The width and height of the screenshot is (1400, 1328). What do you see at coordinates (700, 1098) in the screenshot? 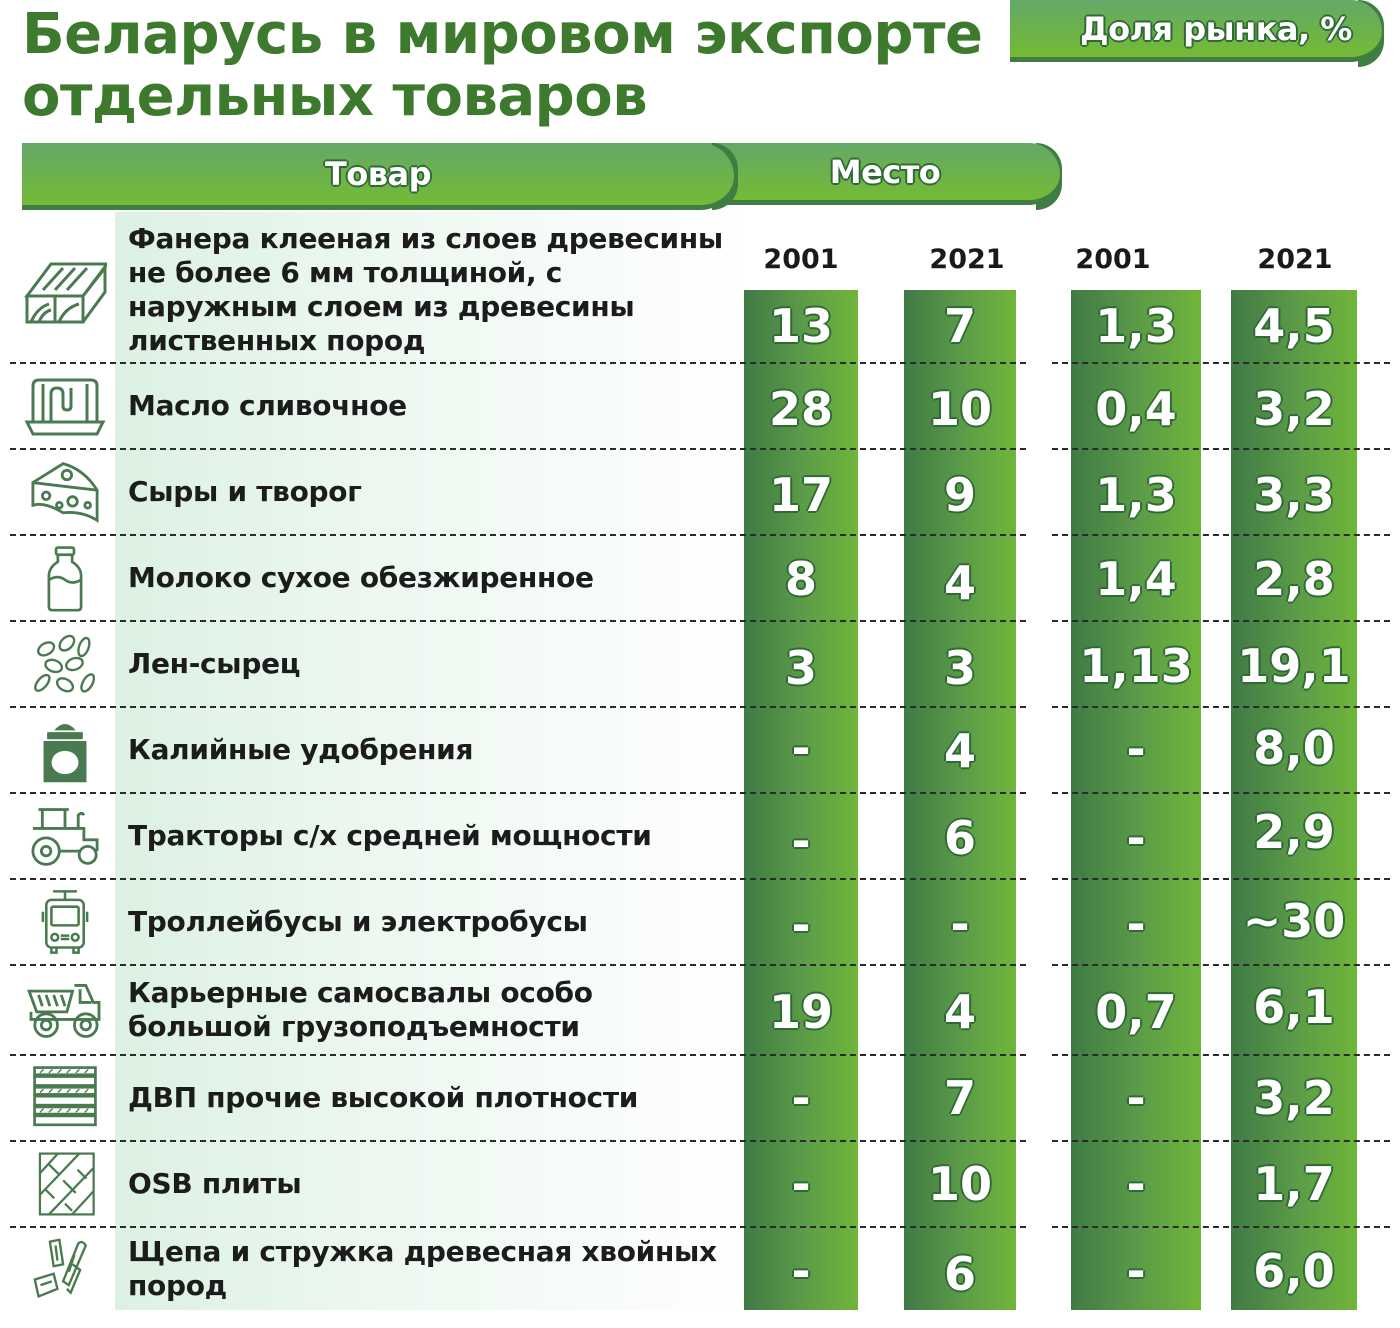
I see `table-row: ДВП прочие высокой плотности - 7 - 3,2` at bounding box center [700, 1098].